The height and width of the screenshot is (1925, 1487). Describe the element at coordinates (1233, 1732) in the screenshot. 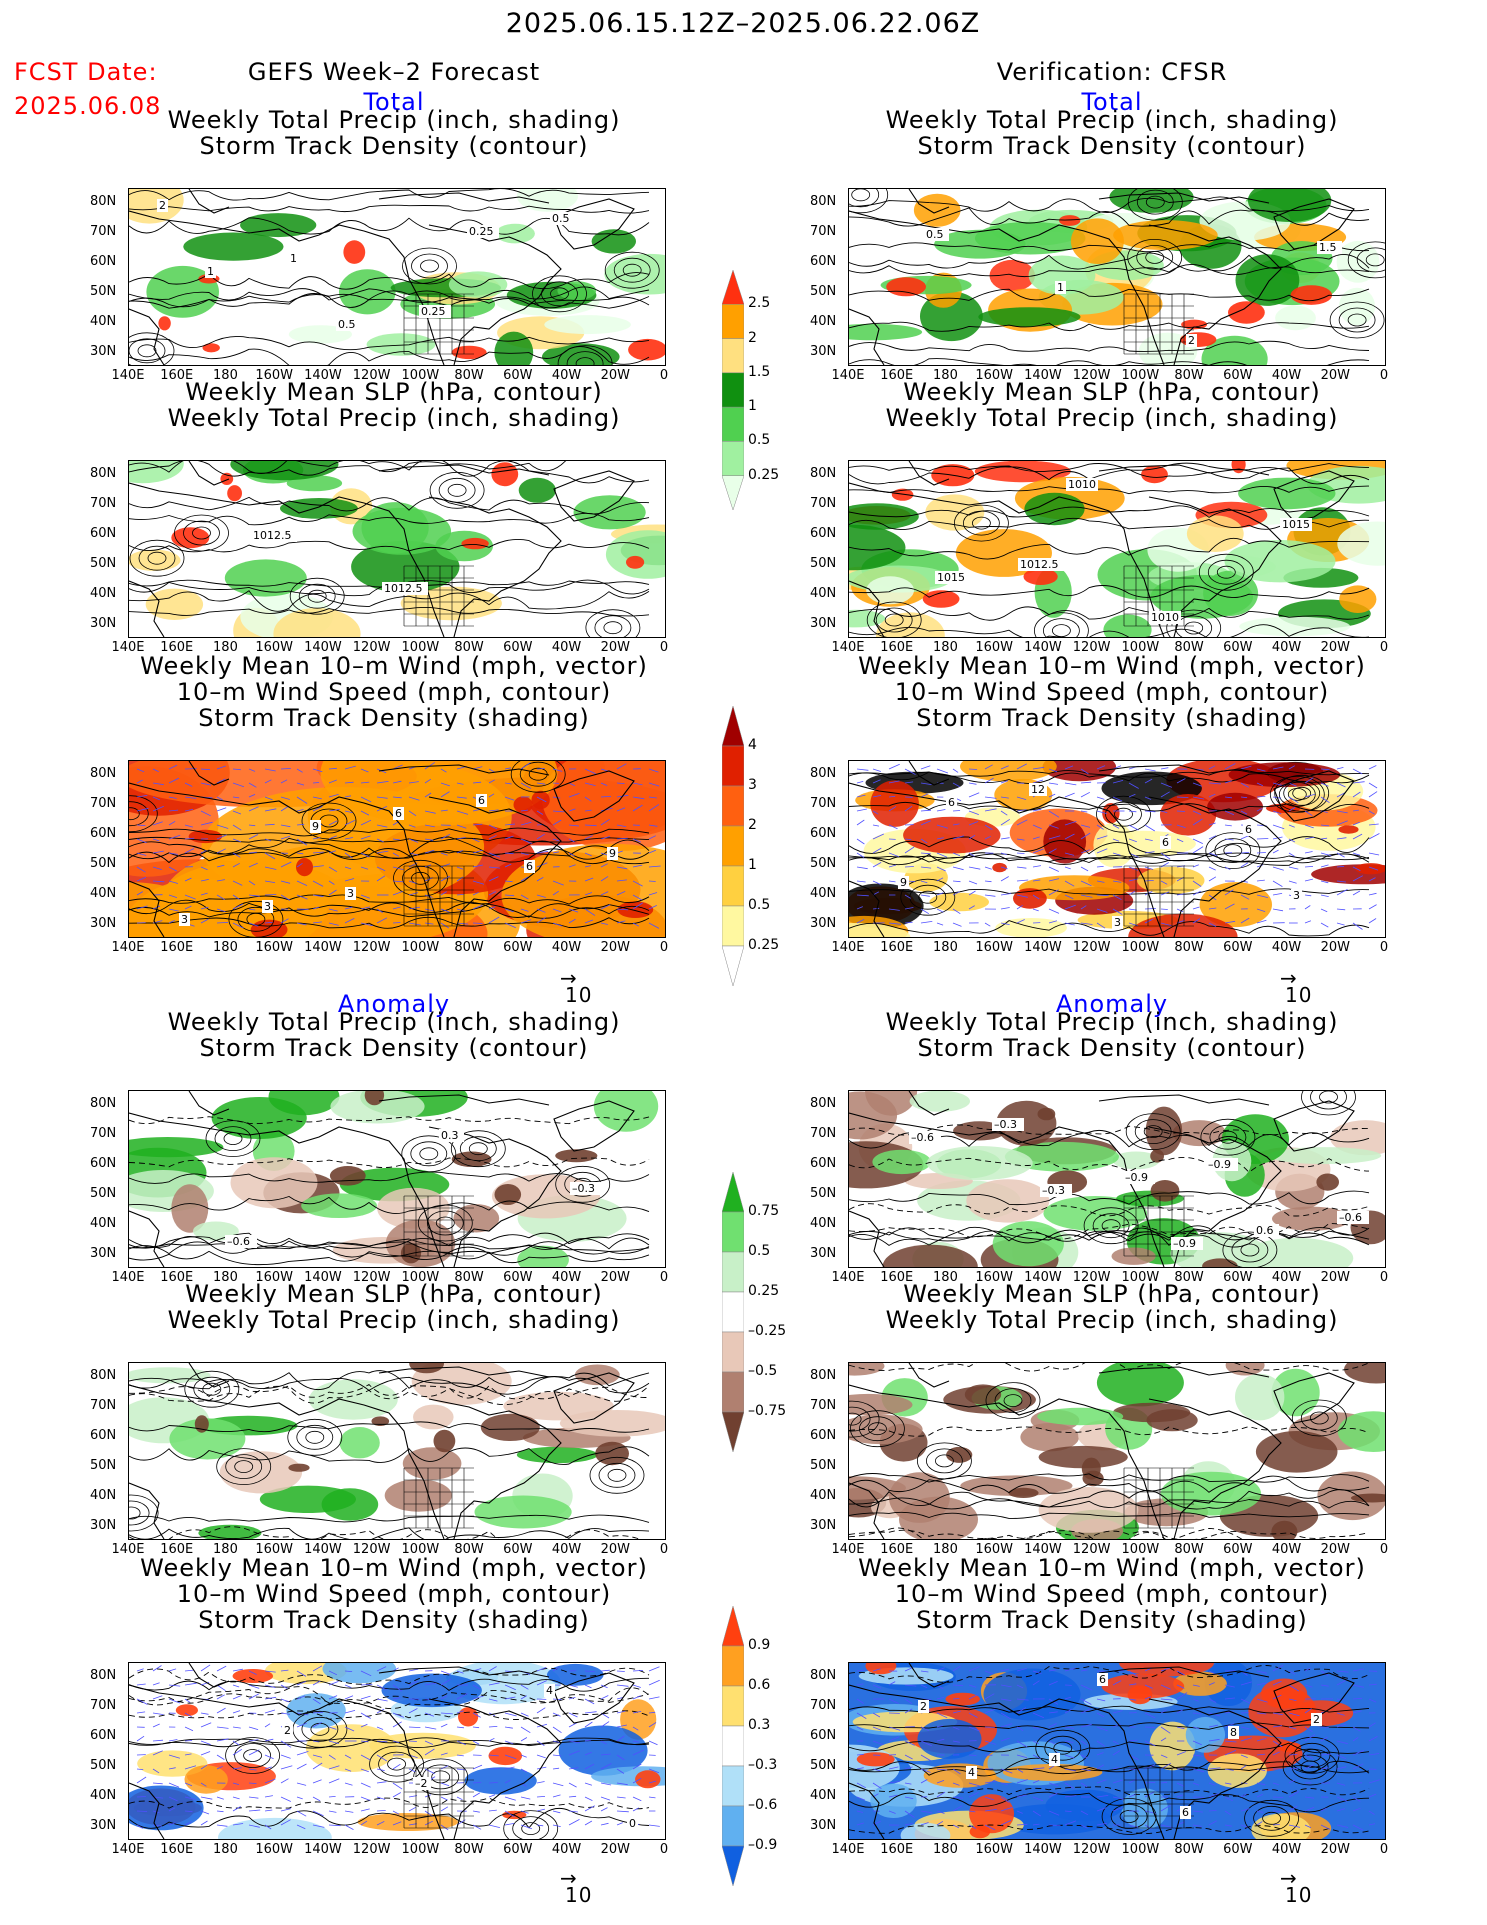

I see `p12-contour-label-7: 8` at that location.